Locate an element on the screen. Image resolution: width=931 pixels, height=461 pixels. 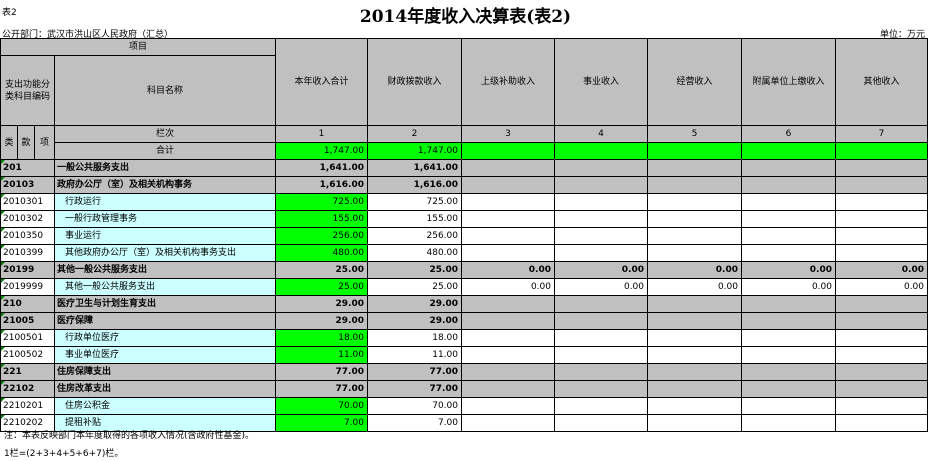
value-cell: 18.00 is located at coordinates (321, 338).